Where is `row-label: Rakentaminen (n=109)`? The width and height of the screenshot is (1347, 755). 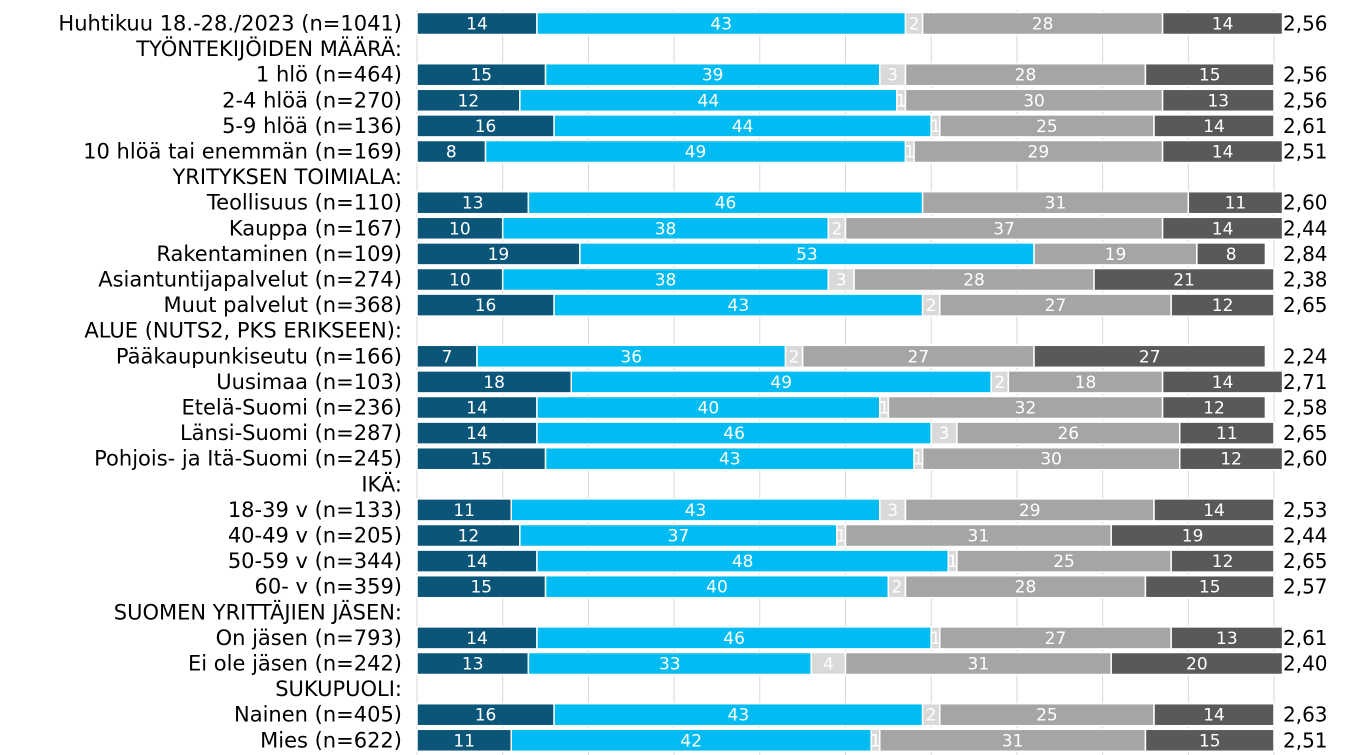 row-label: Rakentaminen (n=109) is located at coordinates (279, 254).